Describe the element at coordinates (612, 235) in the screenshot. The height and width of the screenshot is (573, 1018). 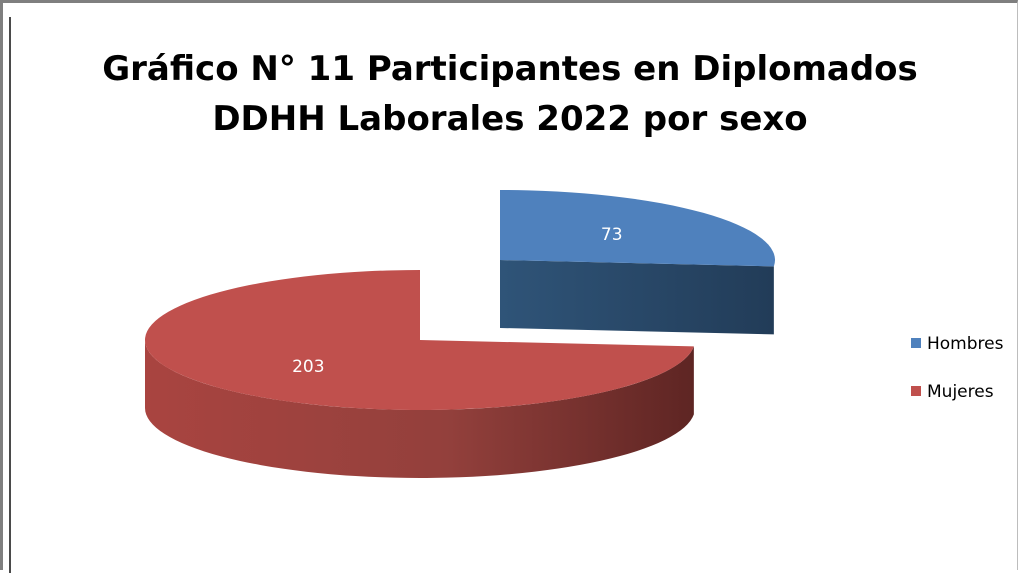
I see `data-label-hombres: 73` at that location.